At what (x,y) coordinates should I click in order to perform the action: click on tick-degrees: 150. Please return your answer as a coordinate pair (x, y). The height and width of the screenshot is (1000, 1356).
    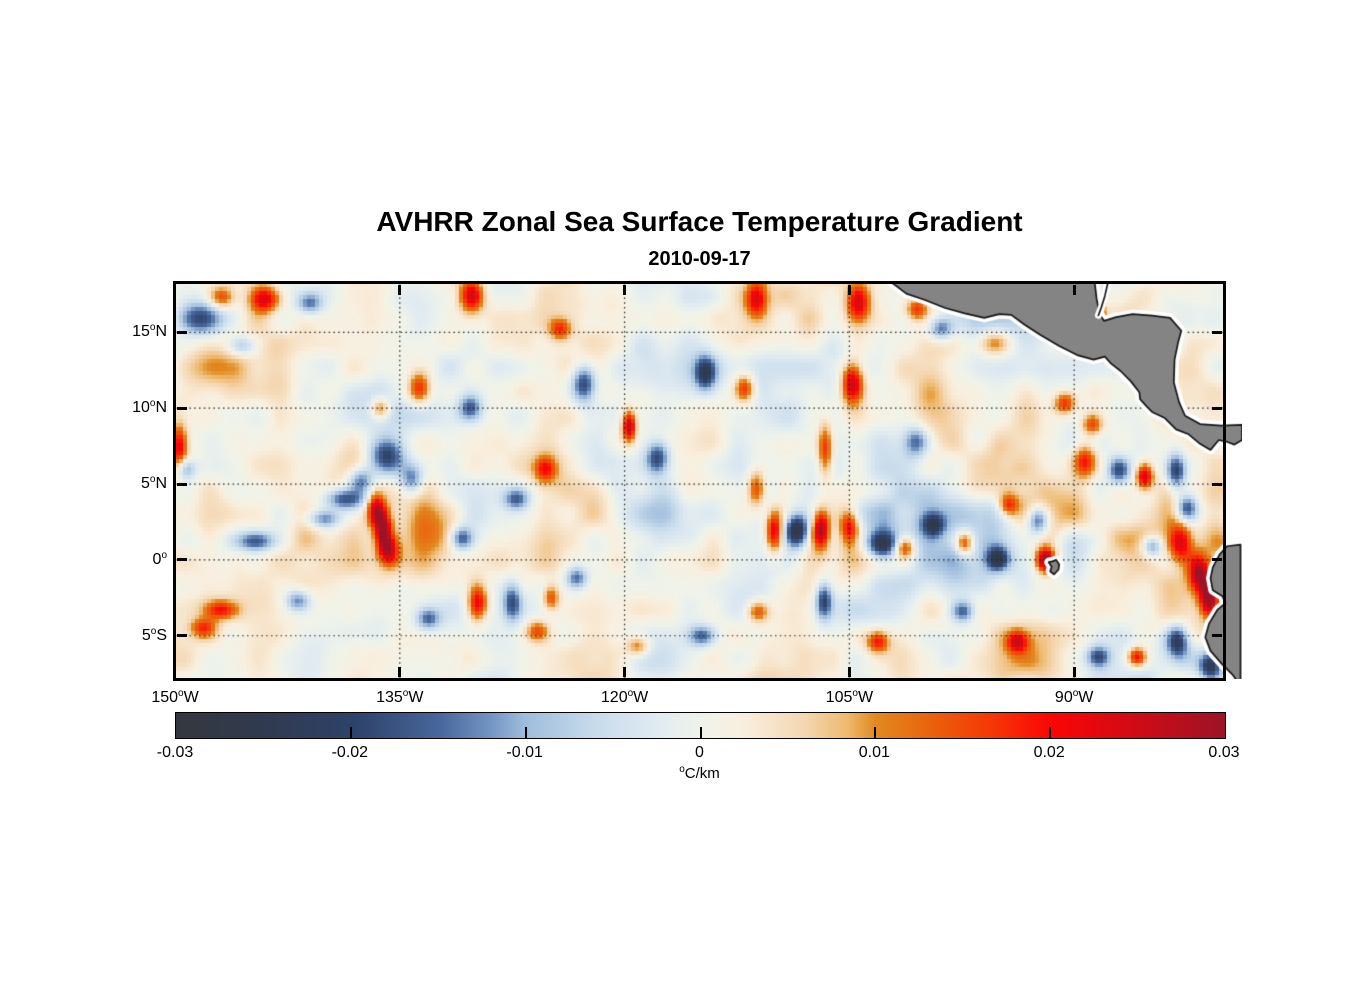
    Looking at the image, I should click on (165, 697).